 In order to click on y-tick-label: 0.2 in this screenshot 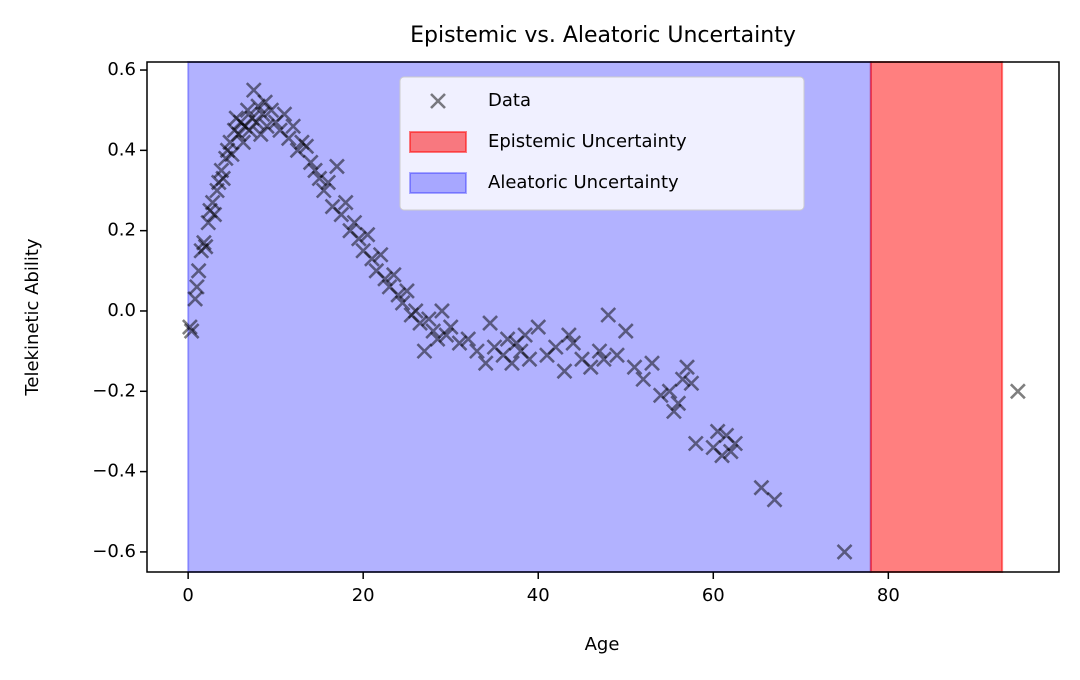, I will do `click(121, 230)`.